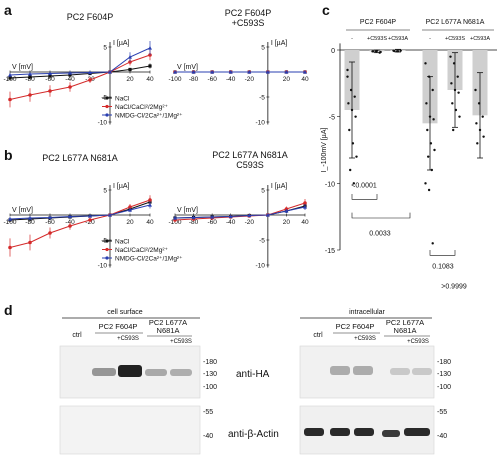 This screenshot has height=457, width=500. Describe the element at coordinates (141, 250) in the screenshot. I see `legend-label: NaCl/CaCl²/2Mg²⁺` at that location.